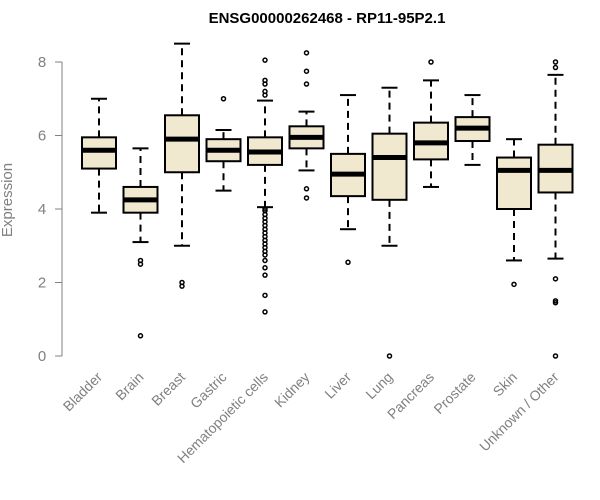  What do you see at coordinates (454, 393) in the screenshot?
I see `x-label-prostate: Prostate` at bounding box center [454, 393].